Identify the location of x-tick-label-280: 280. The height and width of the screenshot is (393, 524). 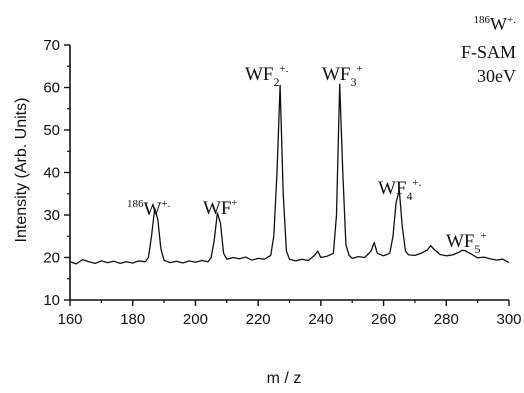
(446, 319).